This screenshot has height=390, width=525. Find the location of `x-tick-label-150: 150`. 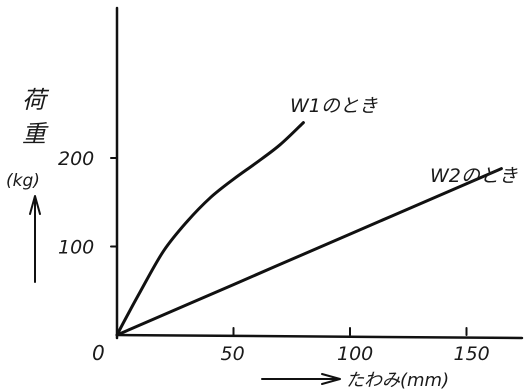

x-tick-label-150: 150 is located at coordinates (472, 354).